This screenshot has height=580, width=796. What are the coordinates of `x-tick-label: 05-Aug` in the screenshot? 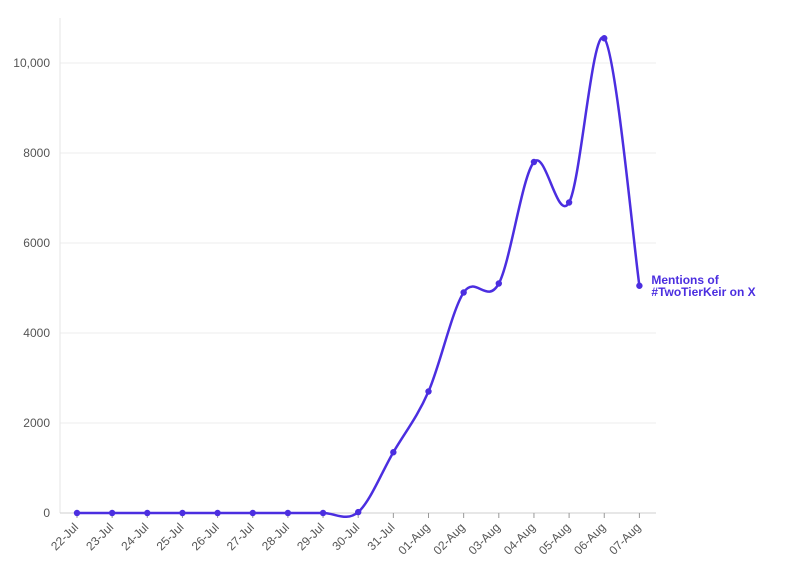 It's located at (554, 538).